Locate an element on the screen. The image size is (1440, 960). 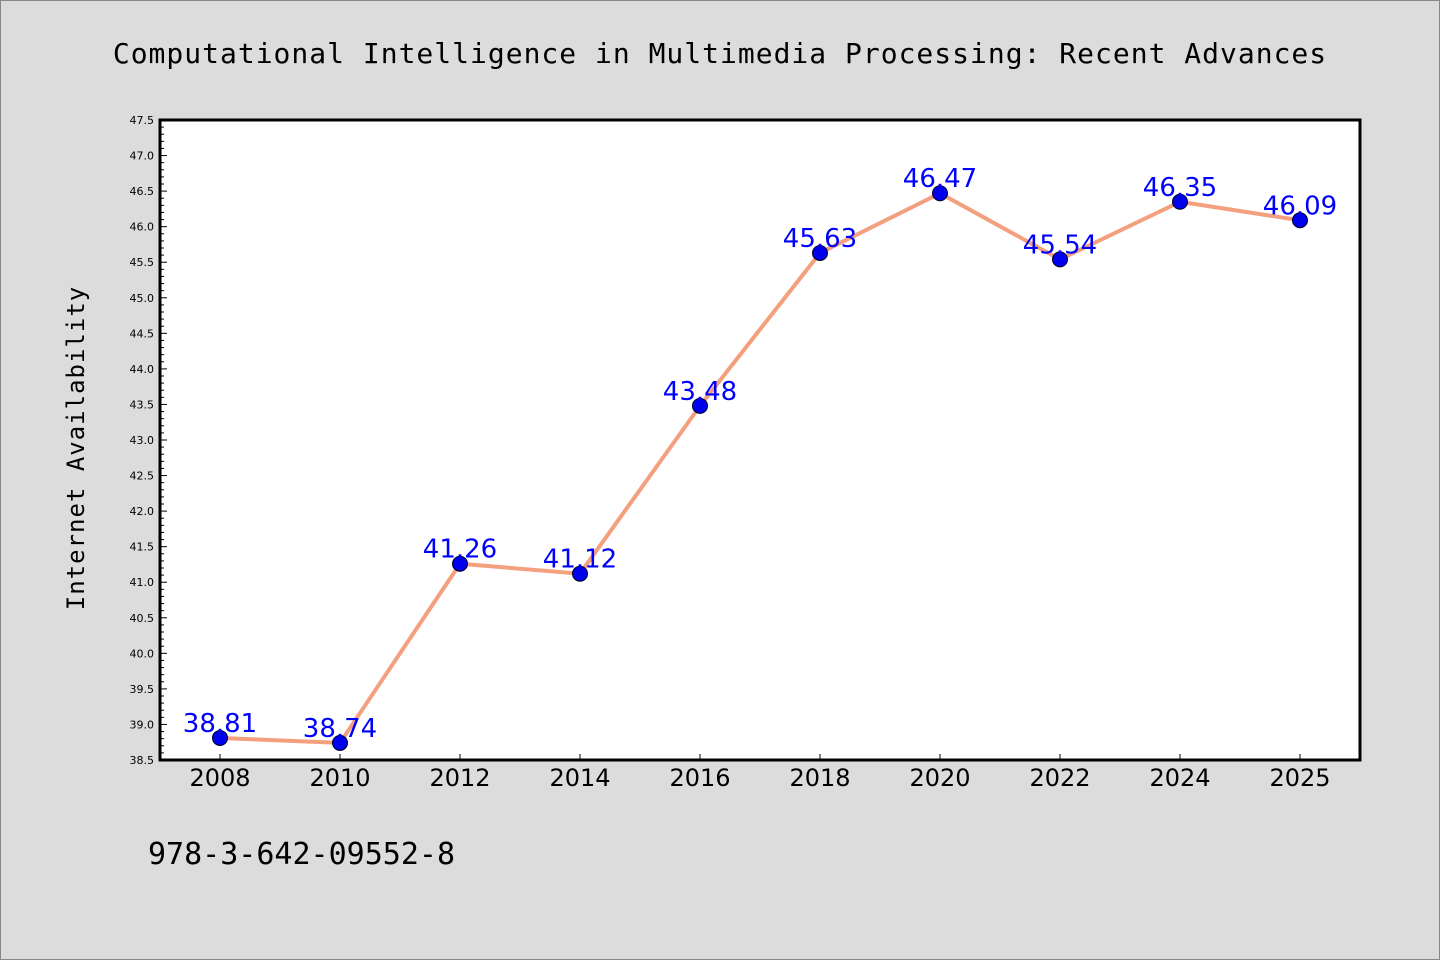
x-tick-label: 2014 is located at coordinates (579, 778).